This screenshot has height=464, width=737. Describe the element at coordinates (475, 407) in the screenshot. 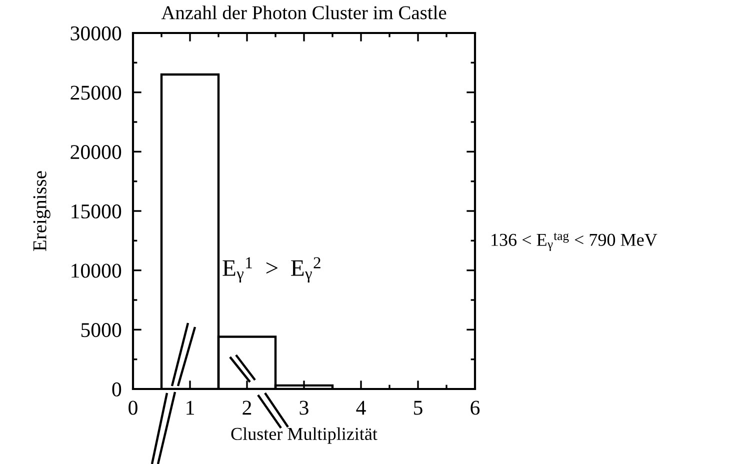

I see `x-tick-label: 6` at that location.